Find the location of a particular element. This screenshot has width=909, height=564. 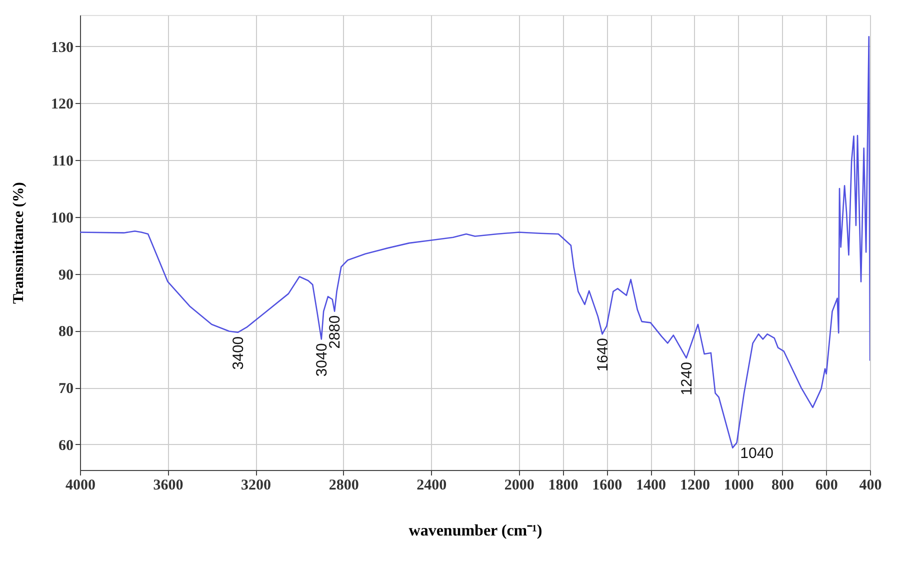

x-tick-label: 3200 is located at coordinates (256, 486).